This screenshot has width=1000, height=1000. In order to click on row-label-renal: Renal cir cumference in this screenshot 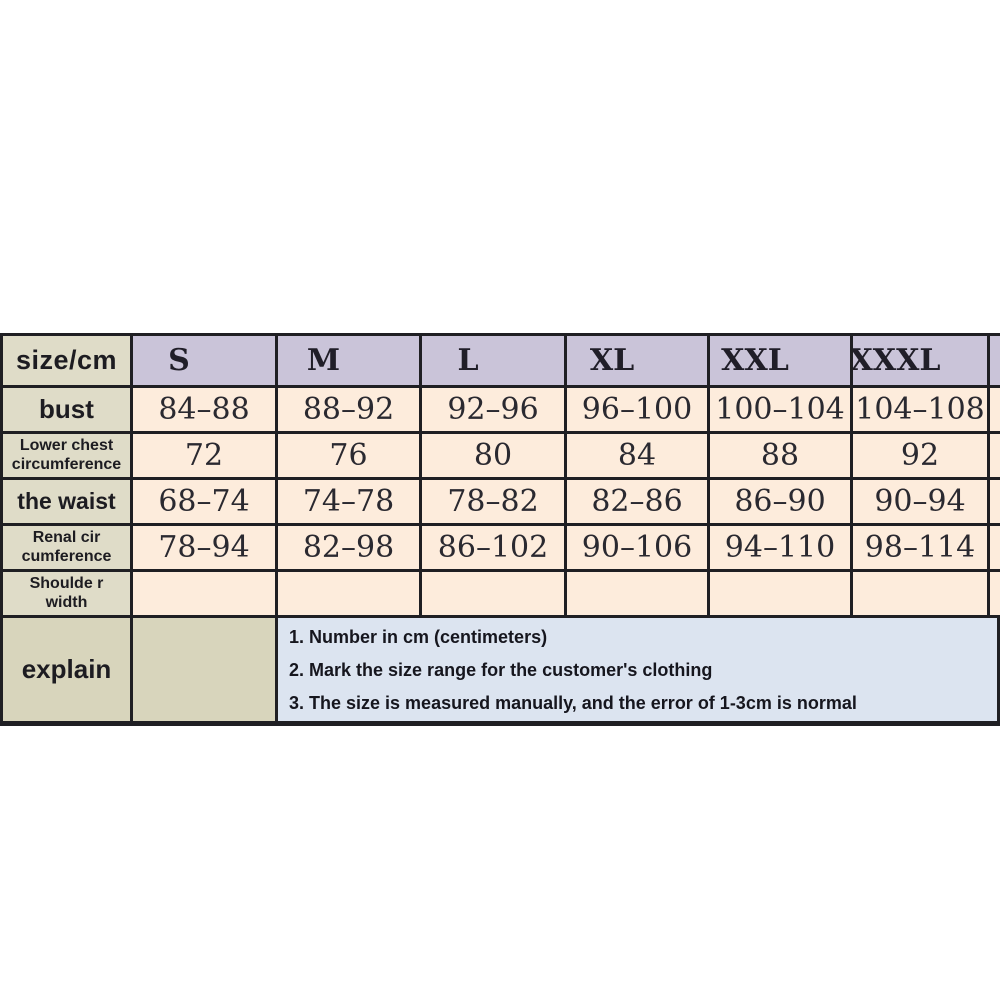, I will do `click(66, 546)`.